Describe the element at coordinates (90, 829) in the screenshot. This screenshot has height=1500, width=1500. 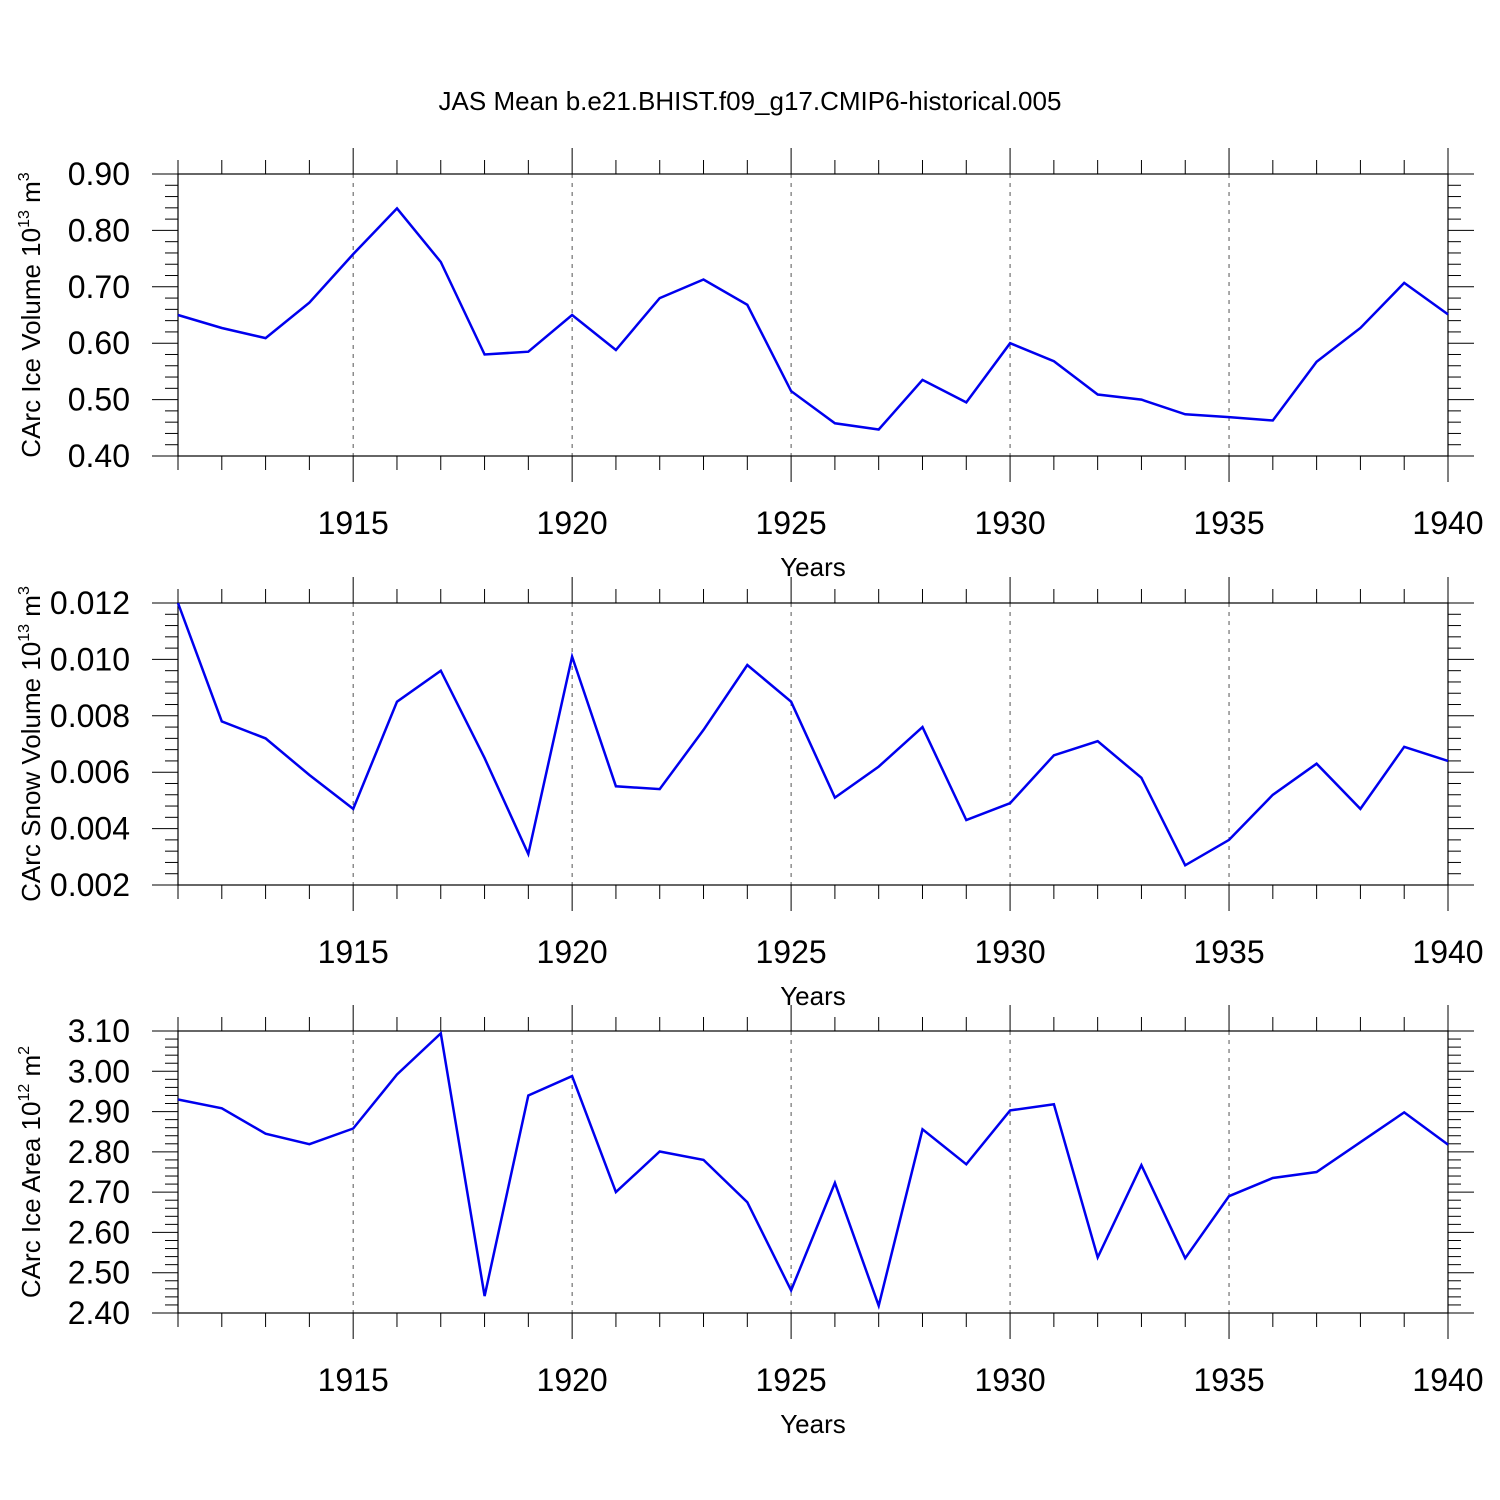
I see `y-tick-label: 0.004` at that location.